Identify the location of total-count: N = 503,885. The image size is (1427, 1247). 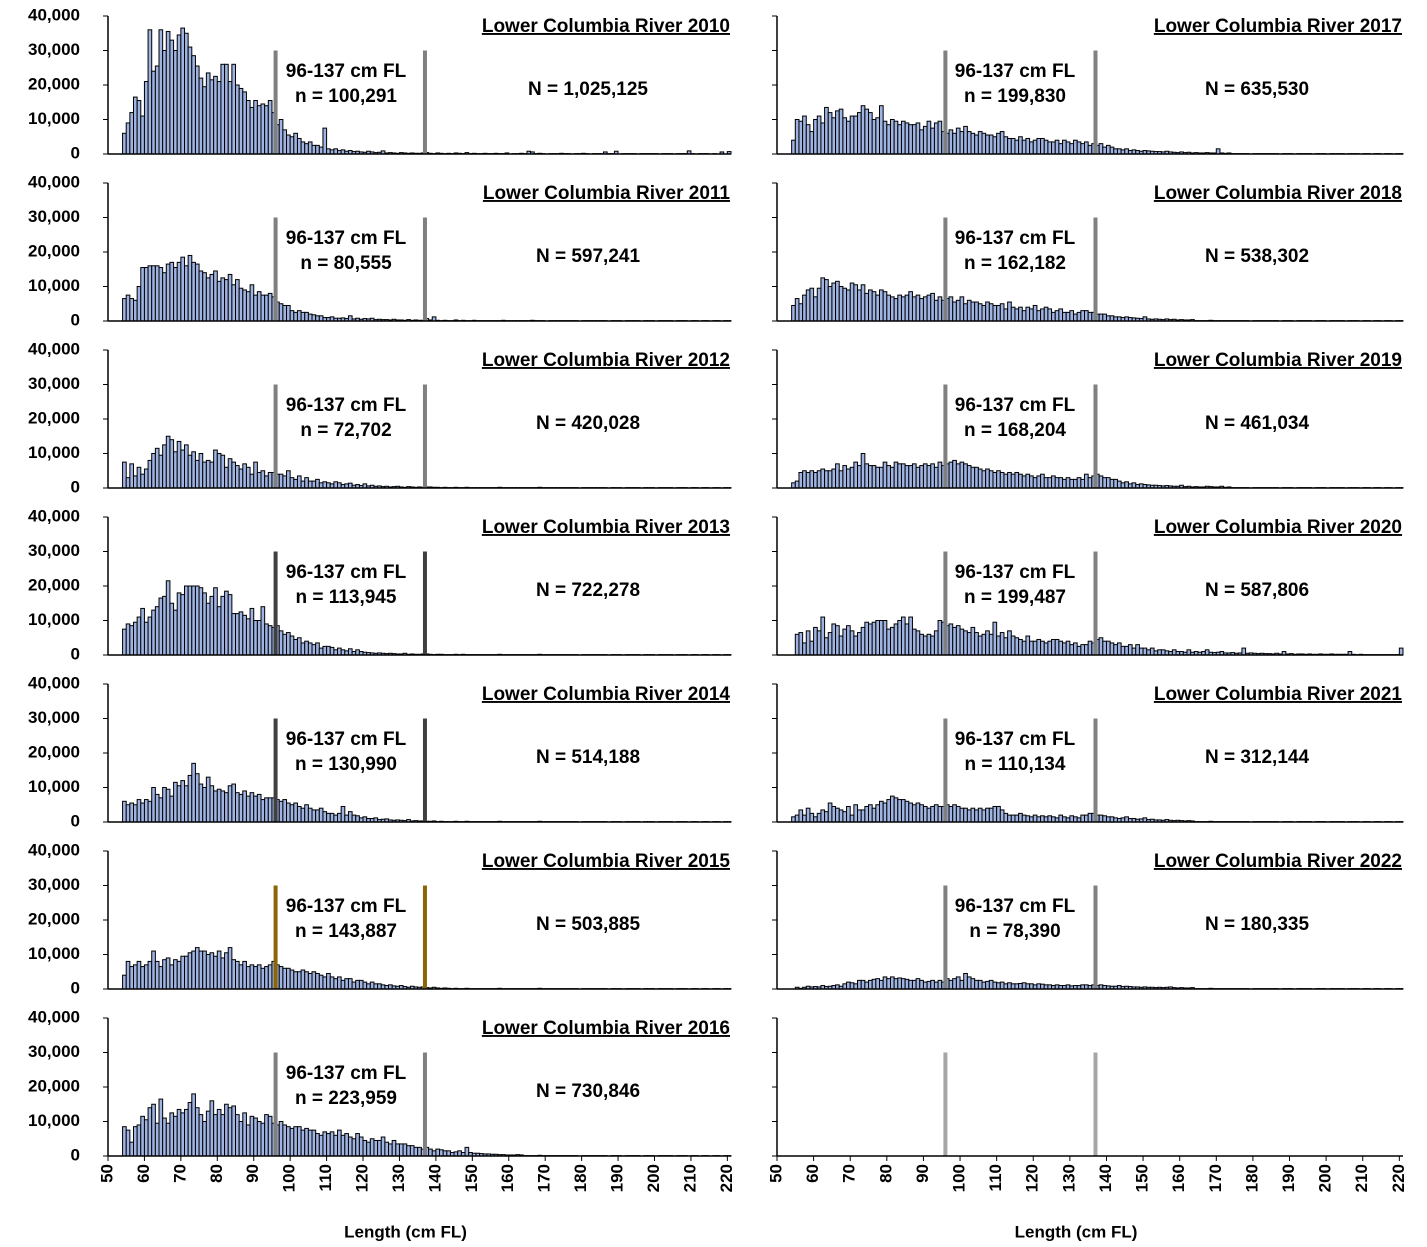
(588, 924).